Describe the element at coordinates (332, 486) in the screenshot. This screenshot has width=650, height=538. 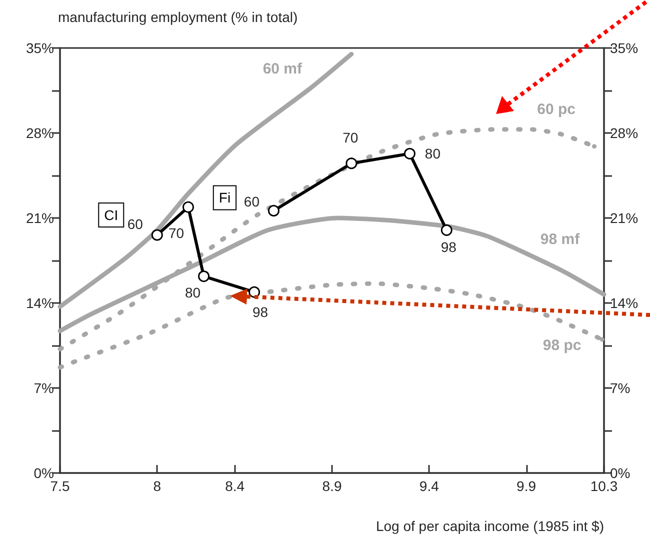
I see `x-tick-label: 8.9` at that location.